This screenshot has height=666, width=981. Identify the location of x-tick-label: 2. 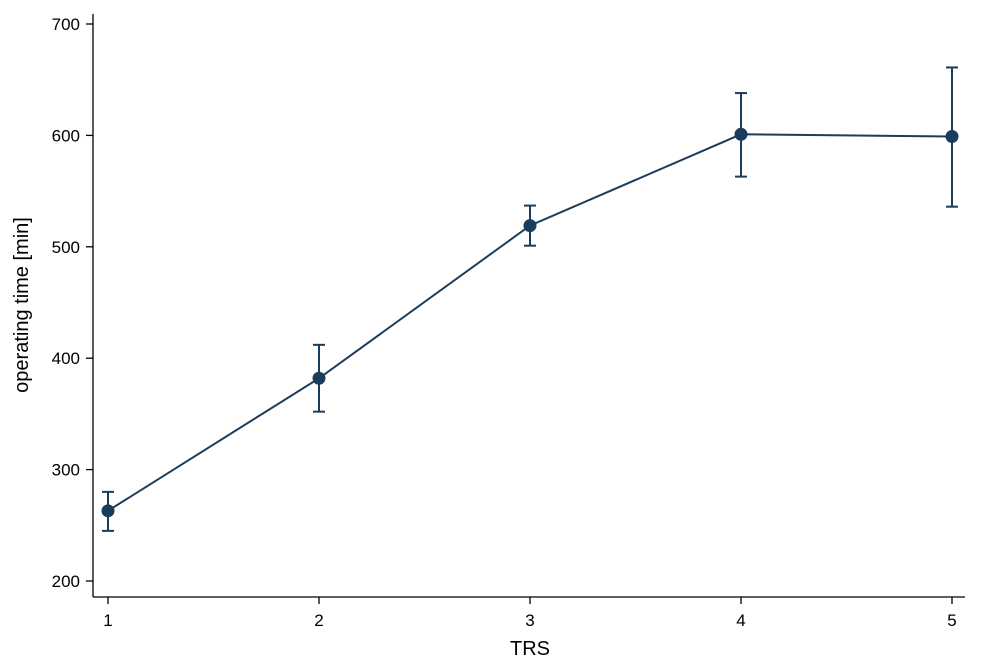
(318, 620).